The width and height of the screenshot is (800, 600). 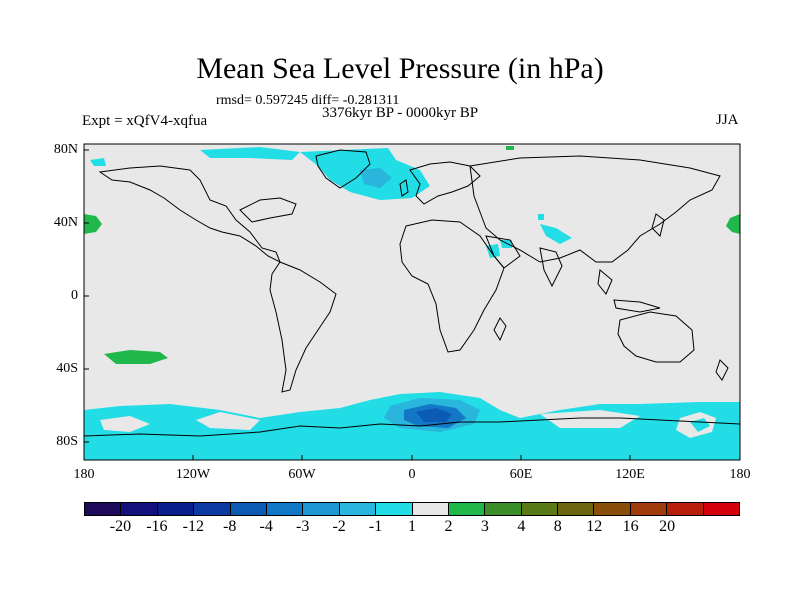 I want to click on anomaly-arctic, so click(x=250, y=153).